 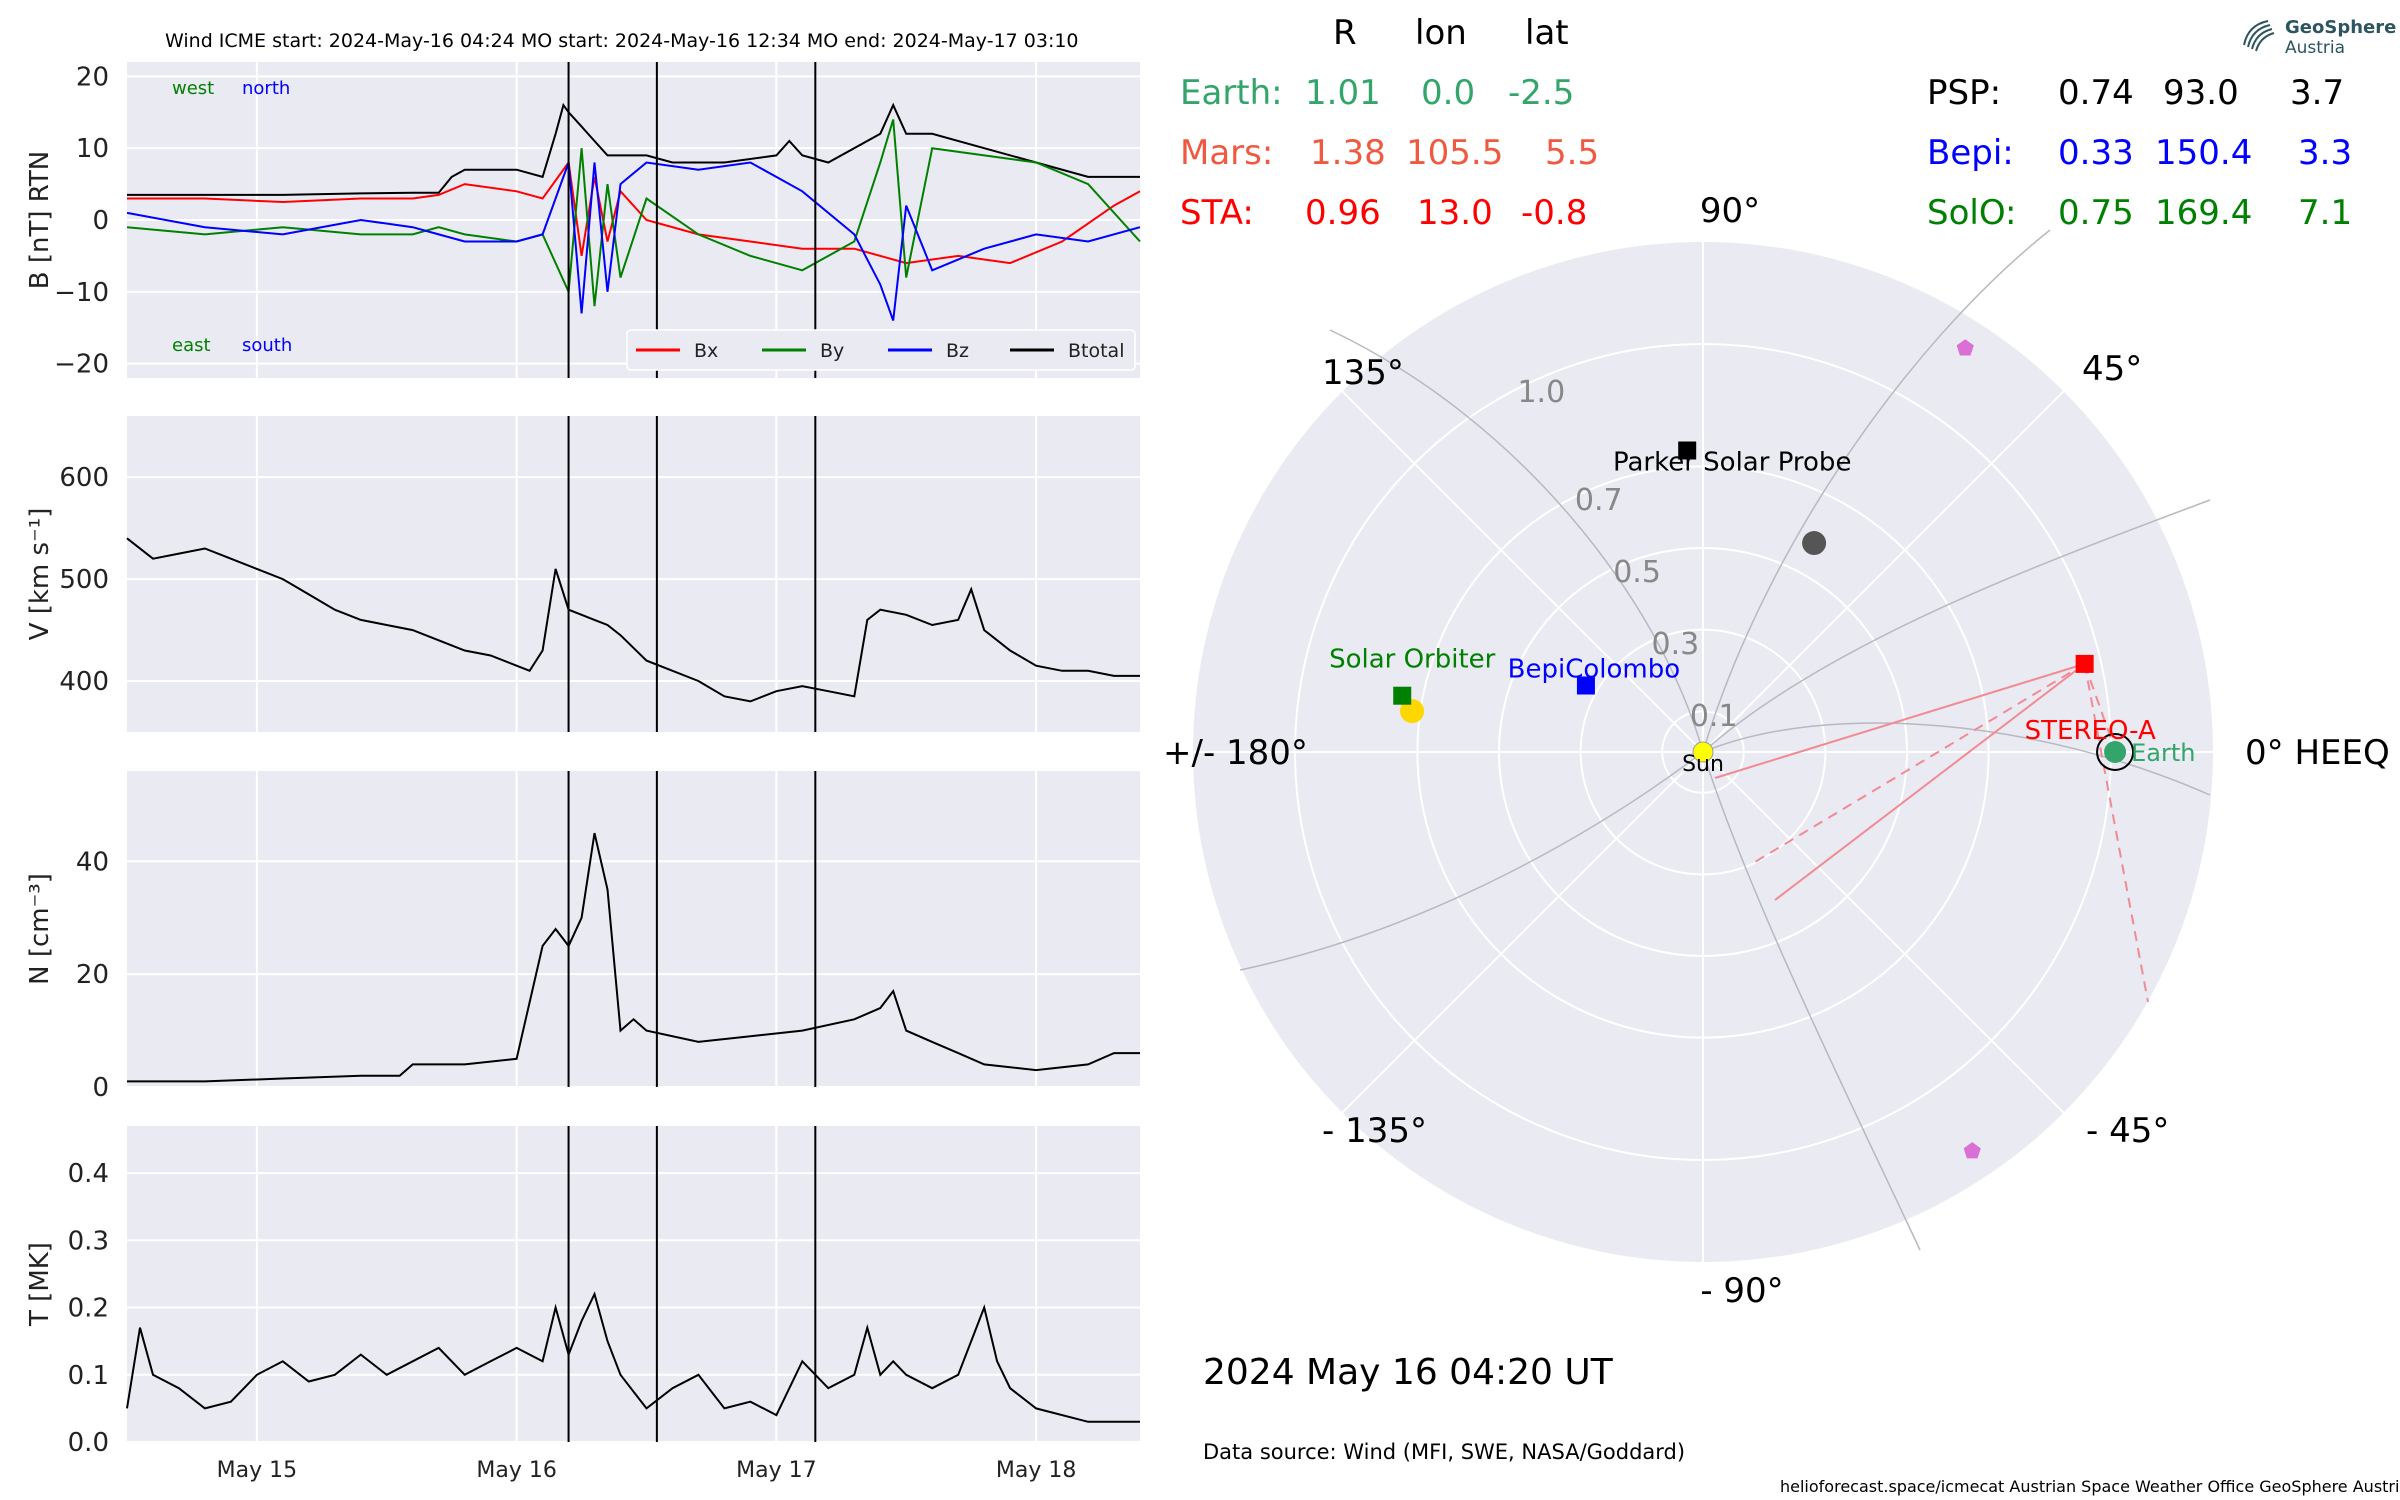 I want to click on earth-lon: 0.0, so click(x=1448, y=93).